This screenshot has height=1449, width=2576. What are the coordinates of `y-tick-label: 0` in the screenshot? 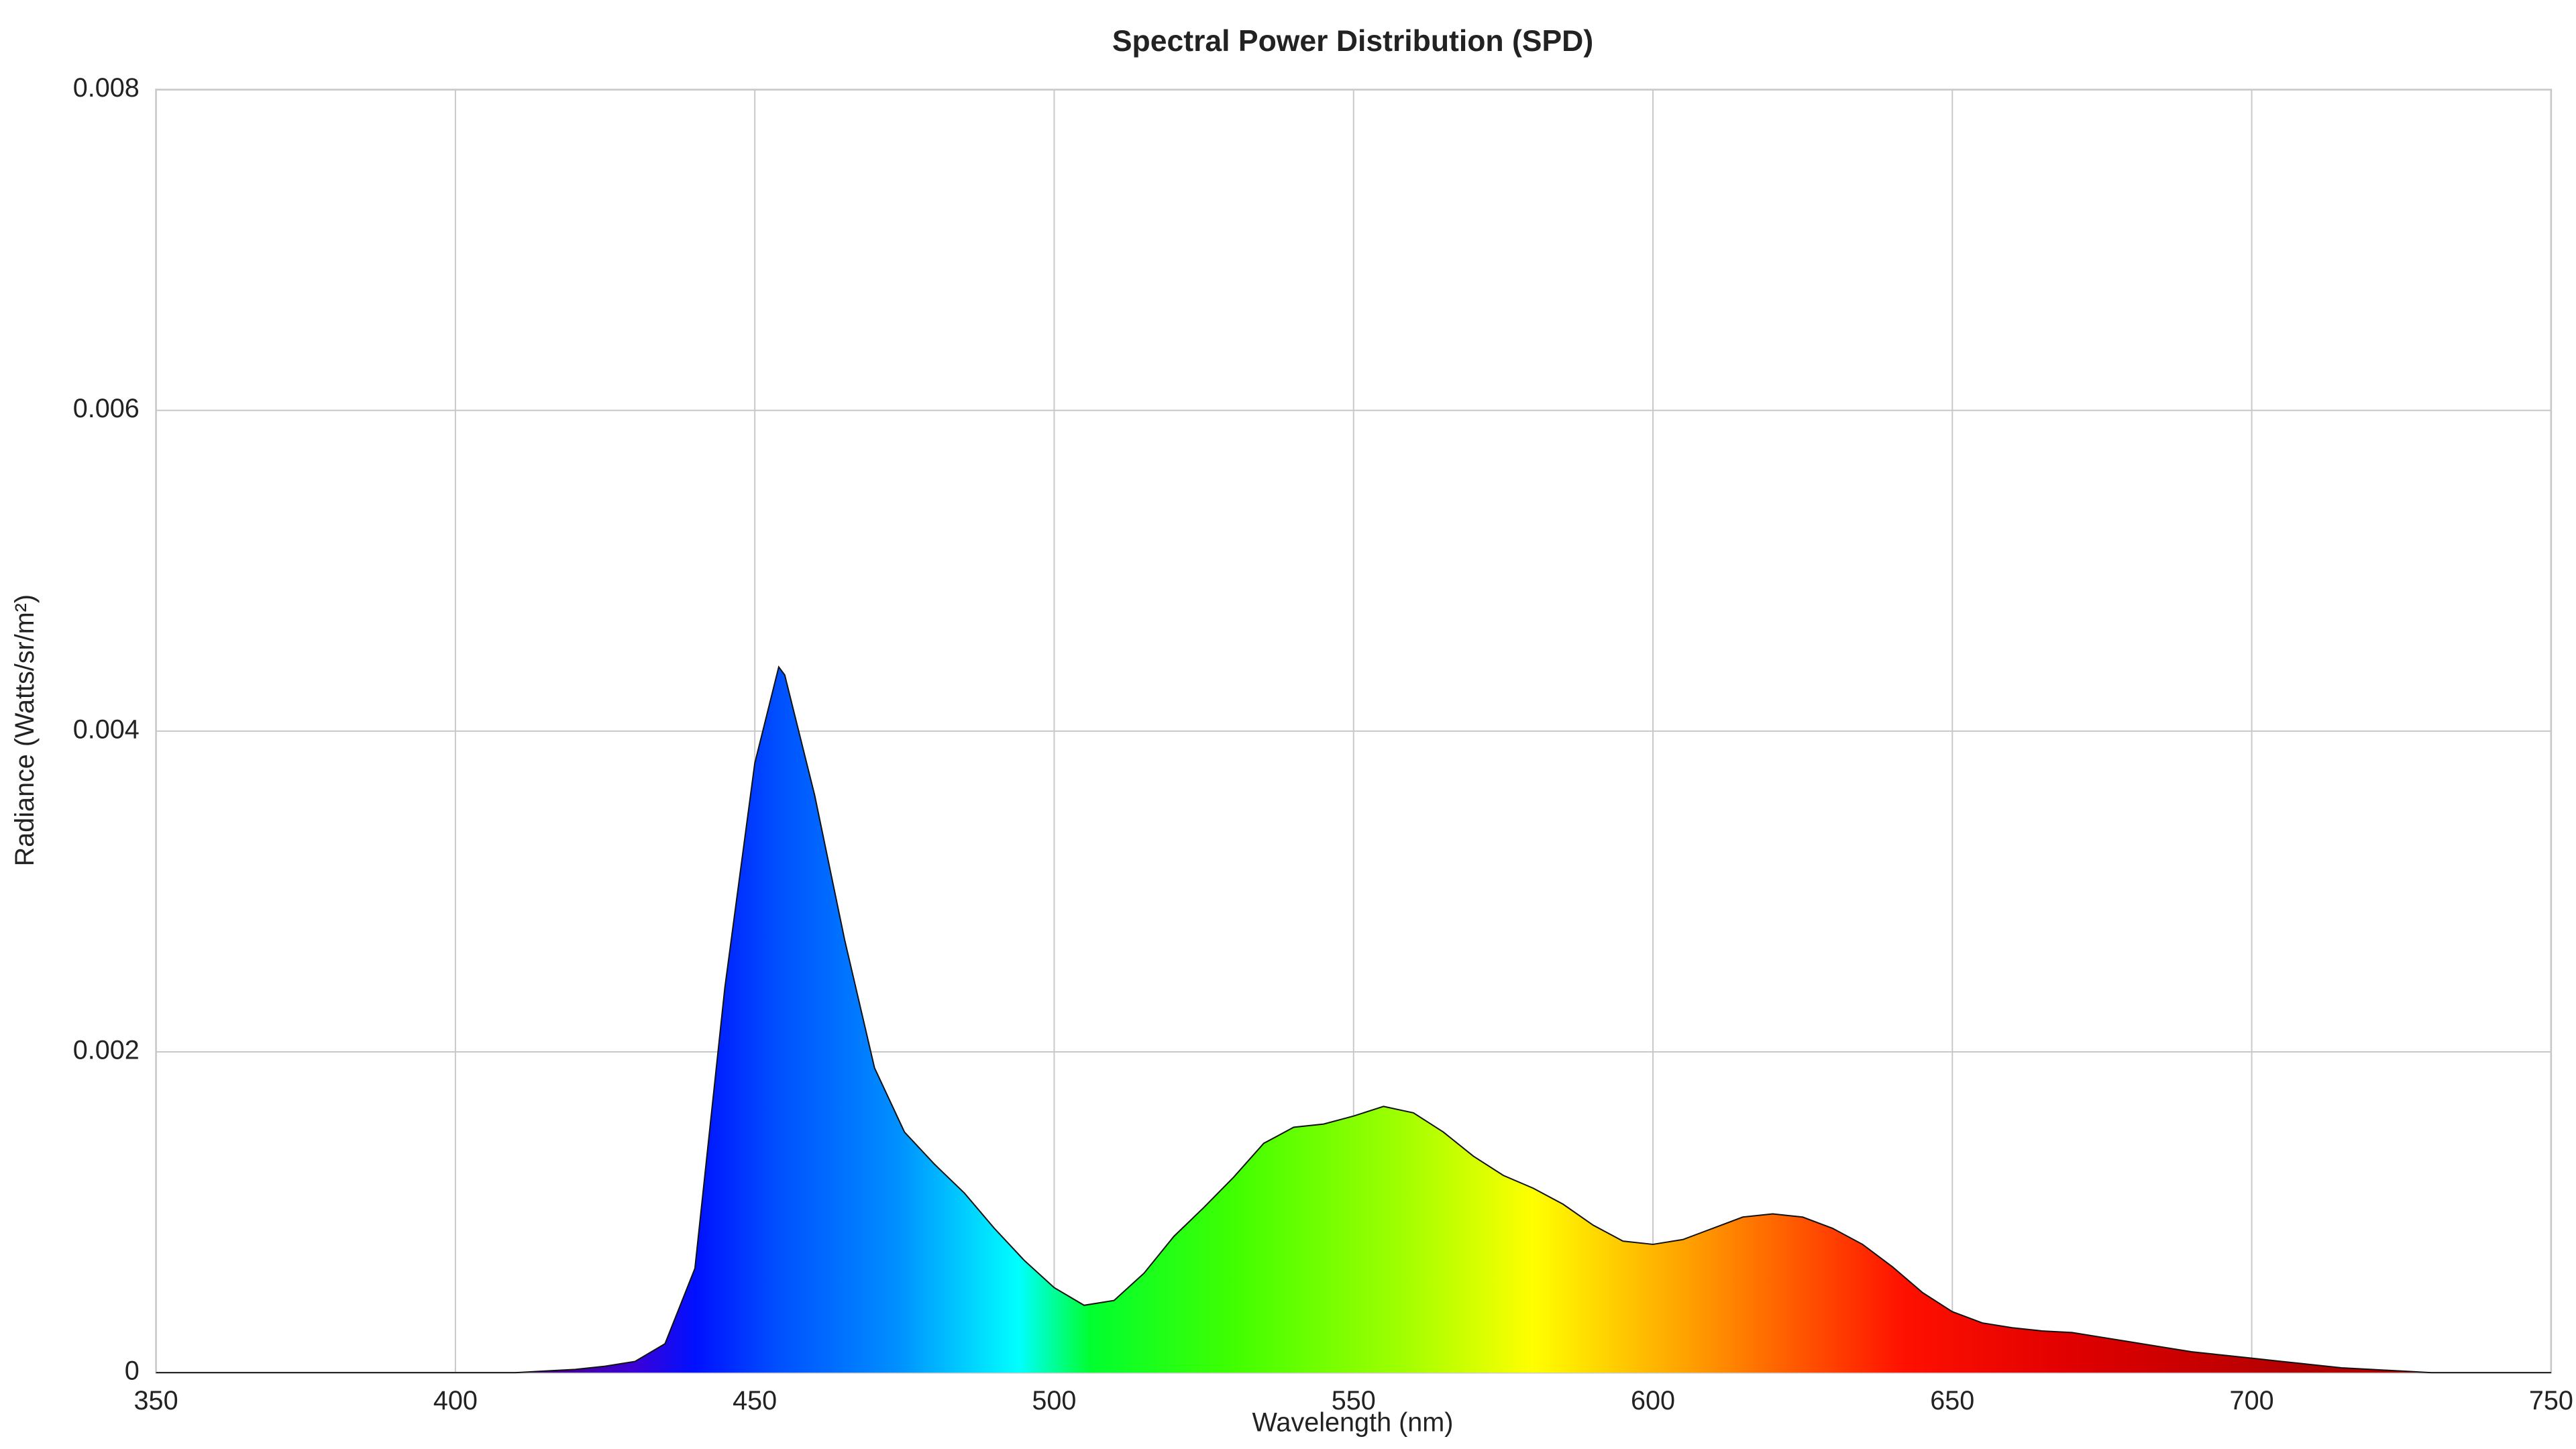 It's located at (132, 1371).